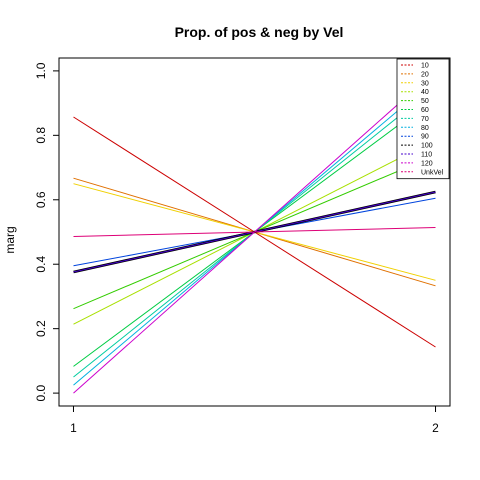 The width and height of the screenshot is (480, 480). I want to click on legend-label-80: 80, so click(425, 128).